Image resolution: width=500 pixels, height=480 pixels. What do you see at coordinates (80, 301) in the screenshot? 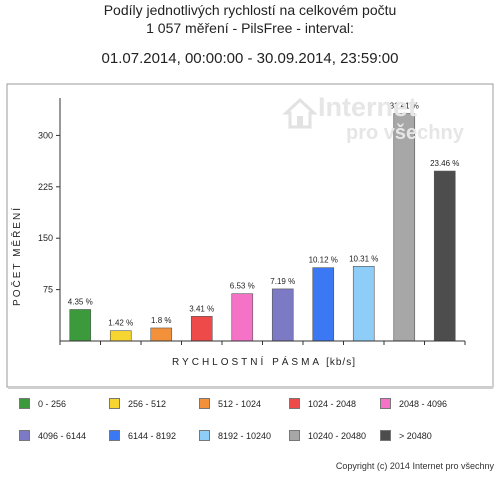
I see `bar-value-label: 4.35 %` at bounding box center [80, 301].